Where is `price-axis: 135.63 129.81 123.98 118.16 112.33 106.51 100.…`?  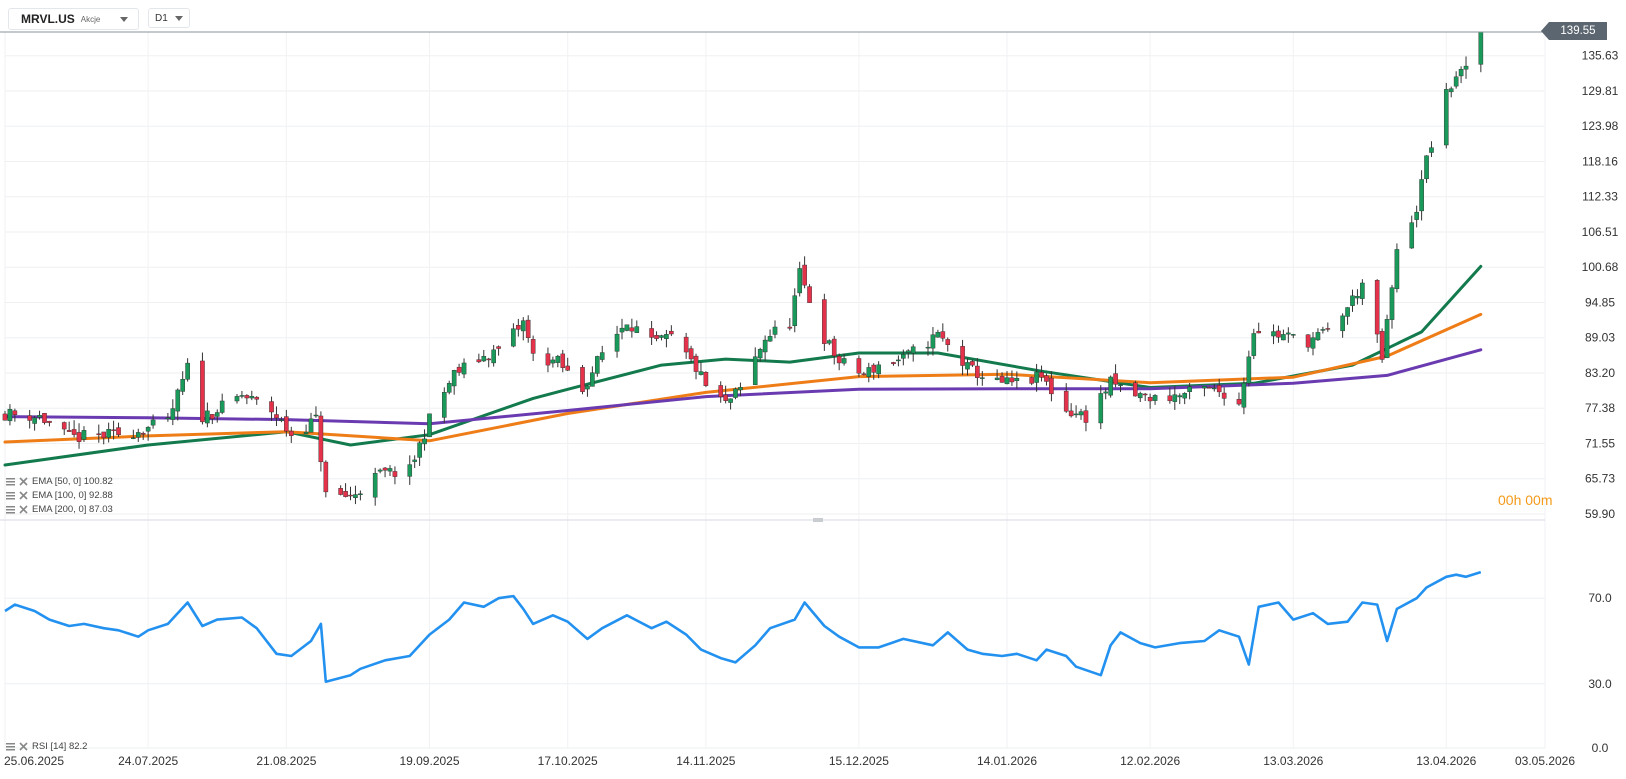
price-axis: 135.63 129.81 123.98 118.16 112.33 106.51 100.… is located at coordinates (1600, 285).